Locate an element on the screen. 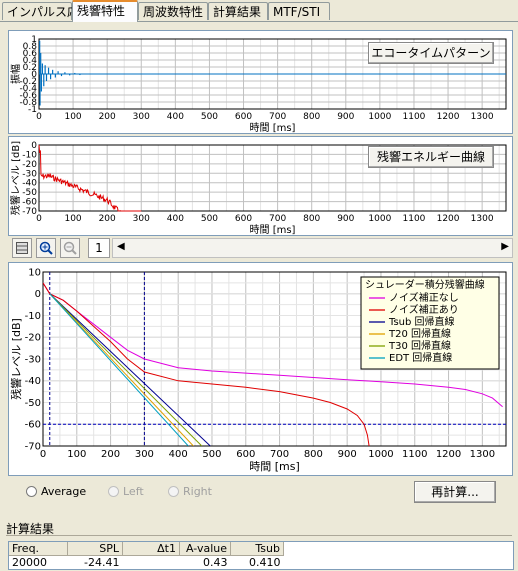 This screenshot has height=571, width=518. header-a-value: A-value is located at coordinates (205, 549).